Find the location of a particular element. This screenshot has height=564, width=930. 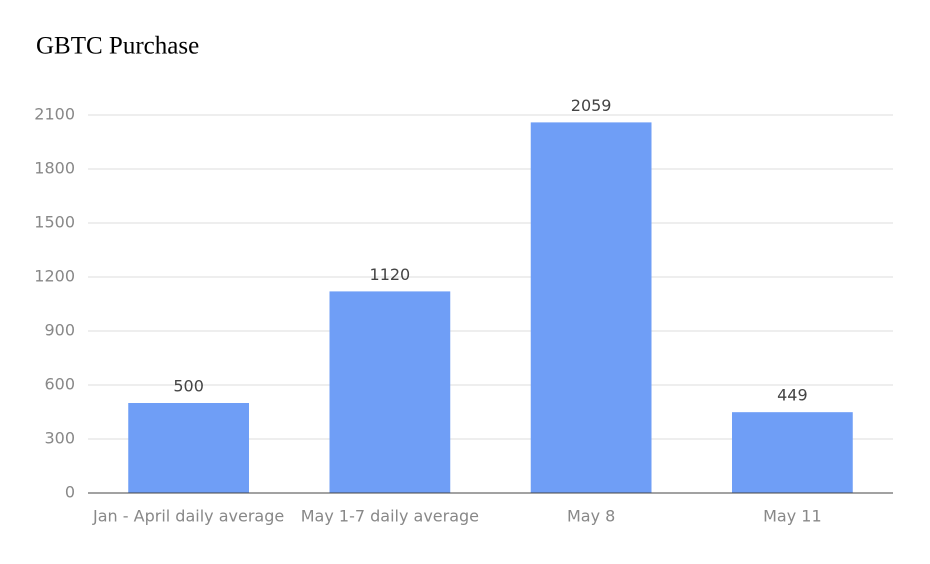

x-tick-label: May 11 is located at coordinates (792, 516).